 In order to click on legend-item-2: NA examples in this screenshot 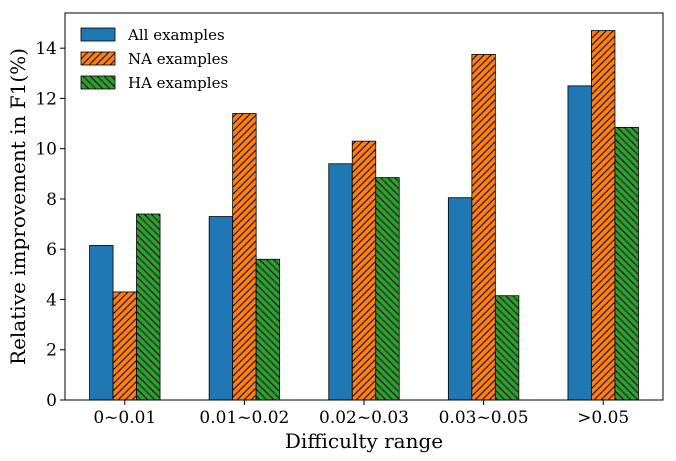, I will do `click(154, 59)`.